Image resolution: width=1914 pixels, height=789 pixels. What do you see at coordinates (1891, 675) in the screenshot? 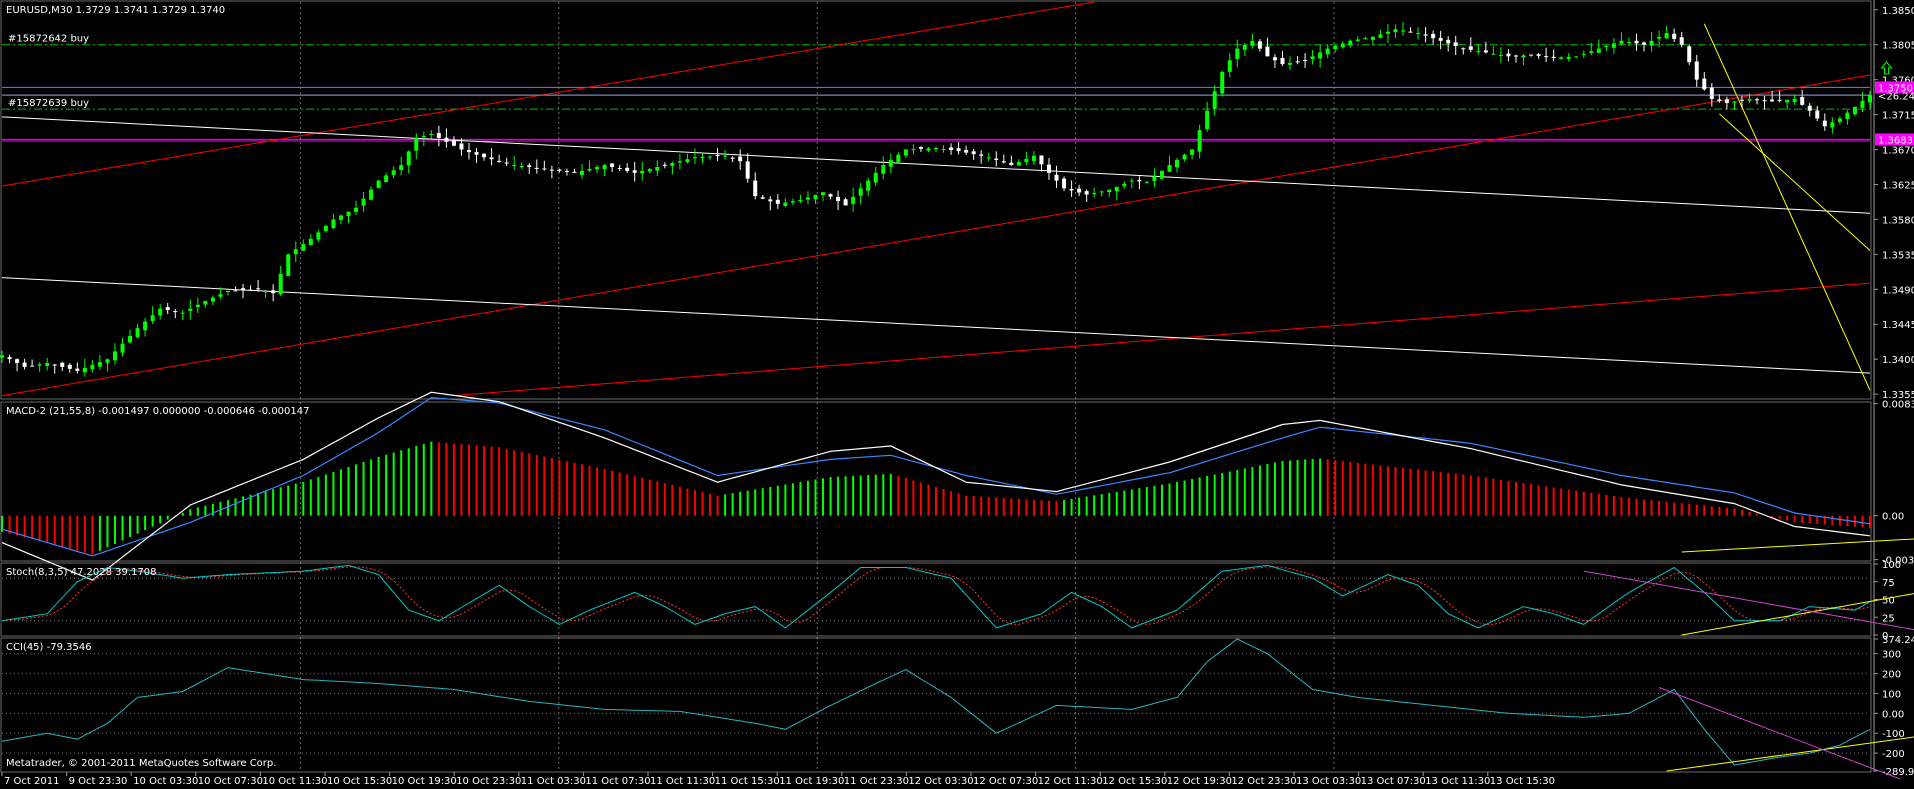
I see `cci-axis-label: 200` at bounding box center [1891, 675].